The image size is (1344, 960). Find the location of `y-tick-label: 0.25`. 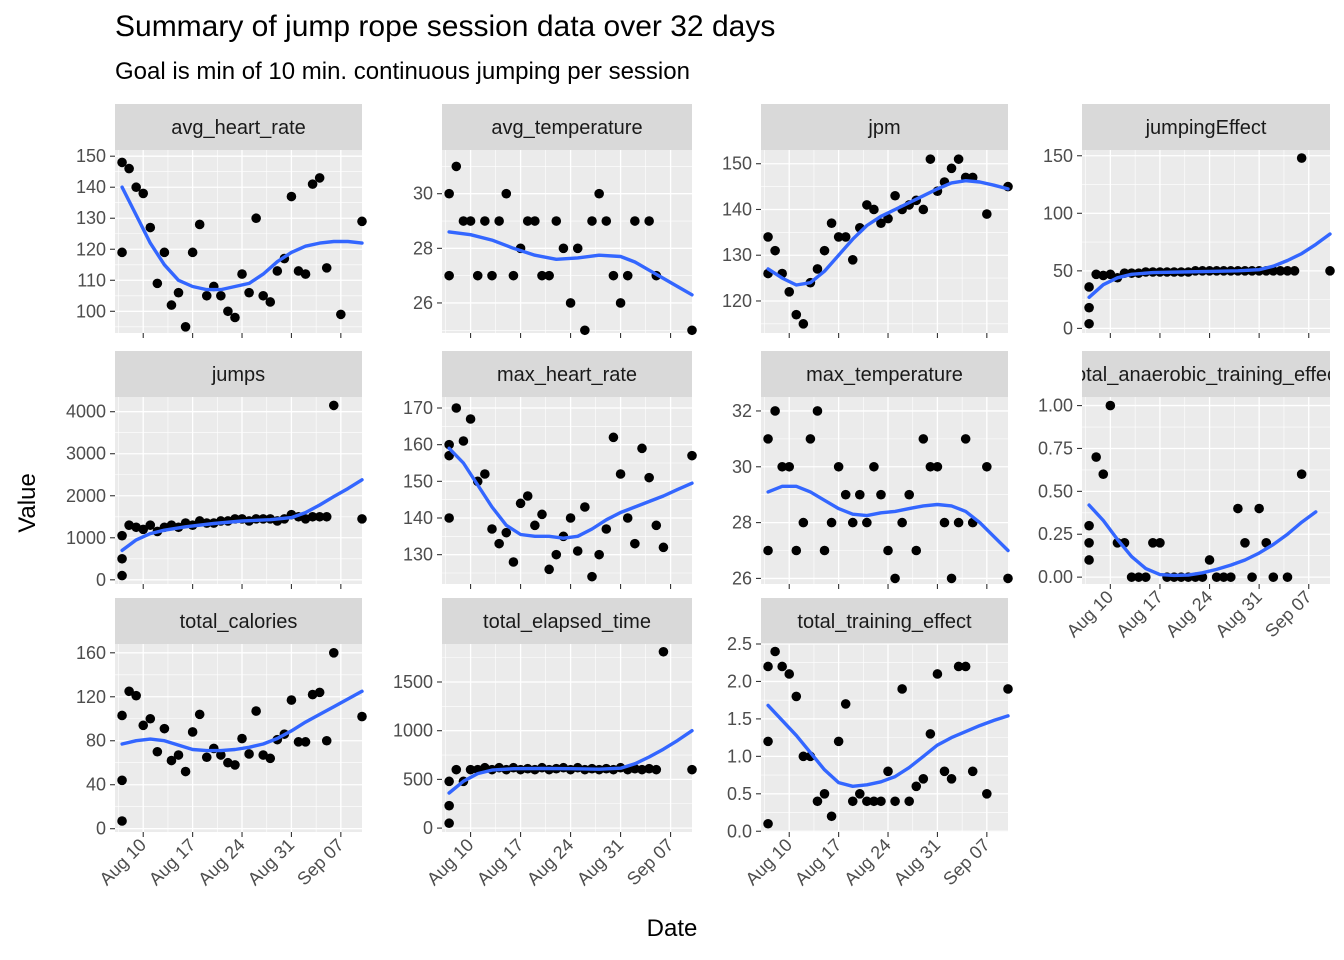

y-tick-label: 0.25 is located at coordinates (1055, 534).